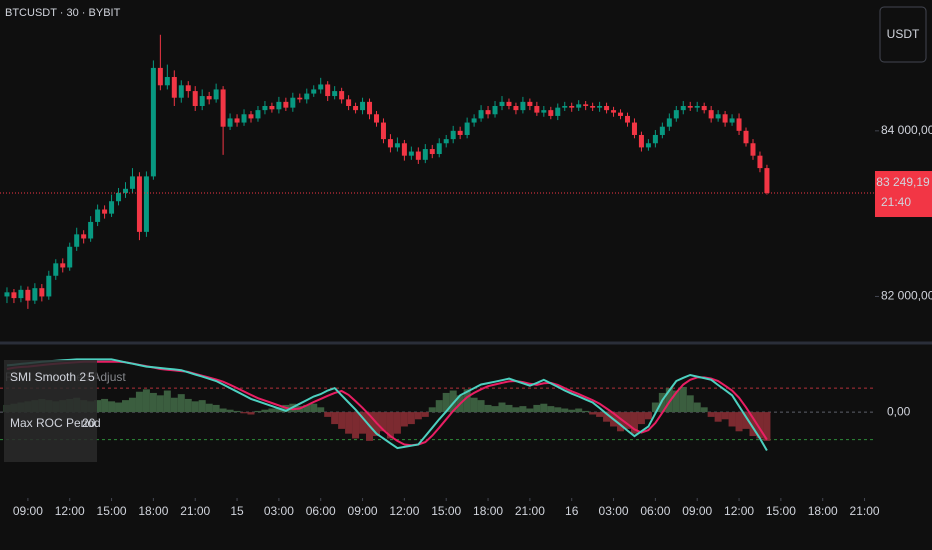 The height and width of the screenshot is (550, 932). Describe the element at coordinates (63, 13) in the screenshot. I see `symbol-title: BTCUSDT · 30 · BYBIT` at that location.